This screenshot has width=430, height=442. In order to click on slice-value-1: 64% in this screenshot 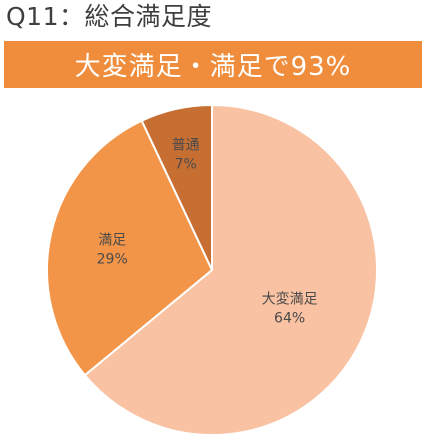, I will do `click(289, 319)`.